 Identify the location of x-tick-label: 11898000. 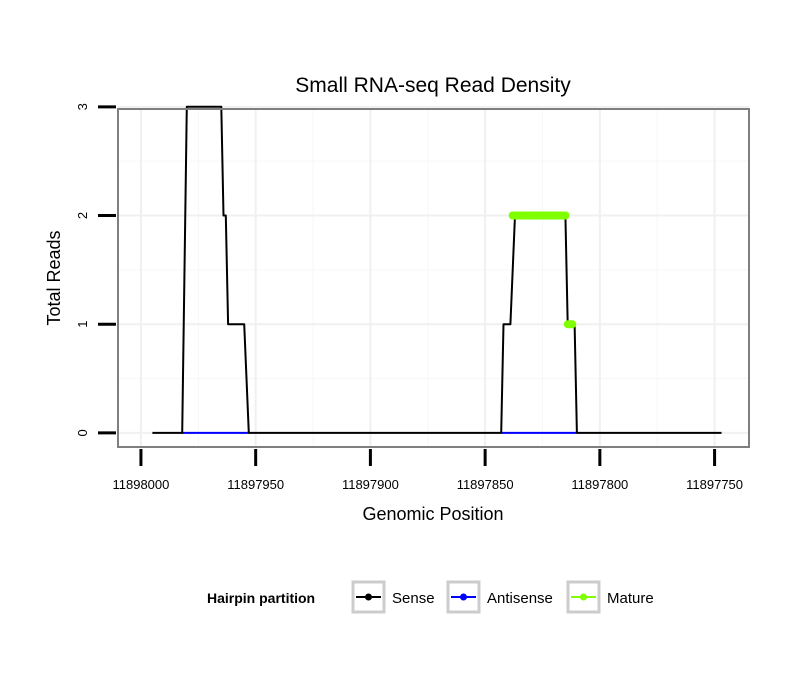
(141, 484).